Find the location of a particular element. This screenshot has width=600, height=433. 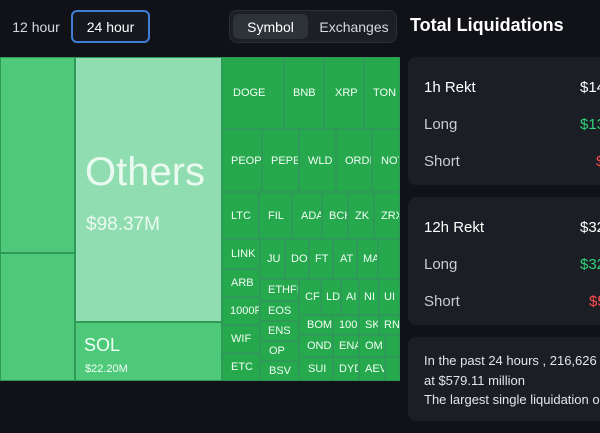

treemap-tile-ui: UI is located at coordinates (389, 297).